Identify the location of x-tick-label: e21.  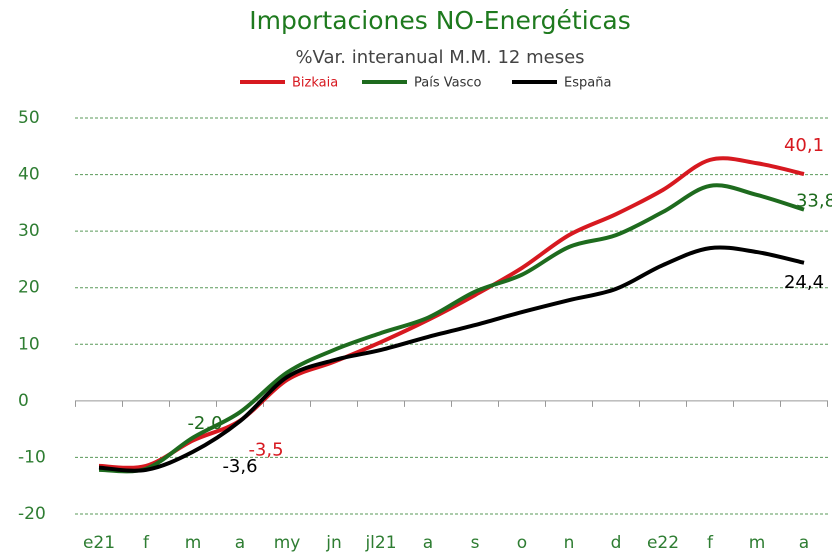
(99, 543).